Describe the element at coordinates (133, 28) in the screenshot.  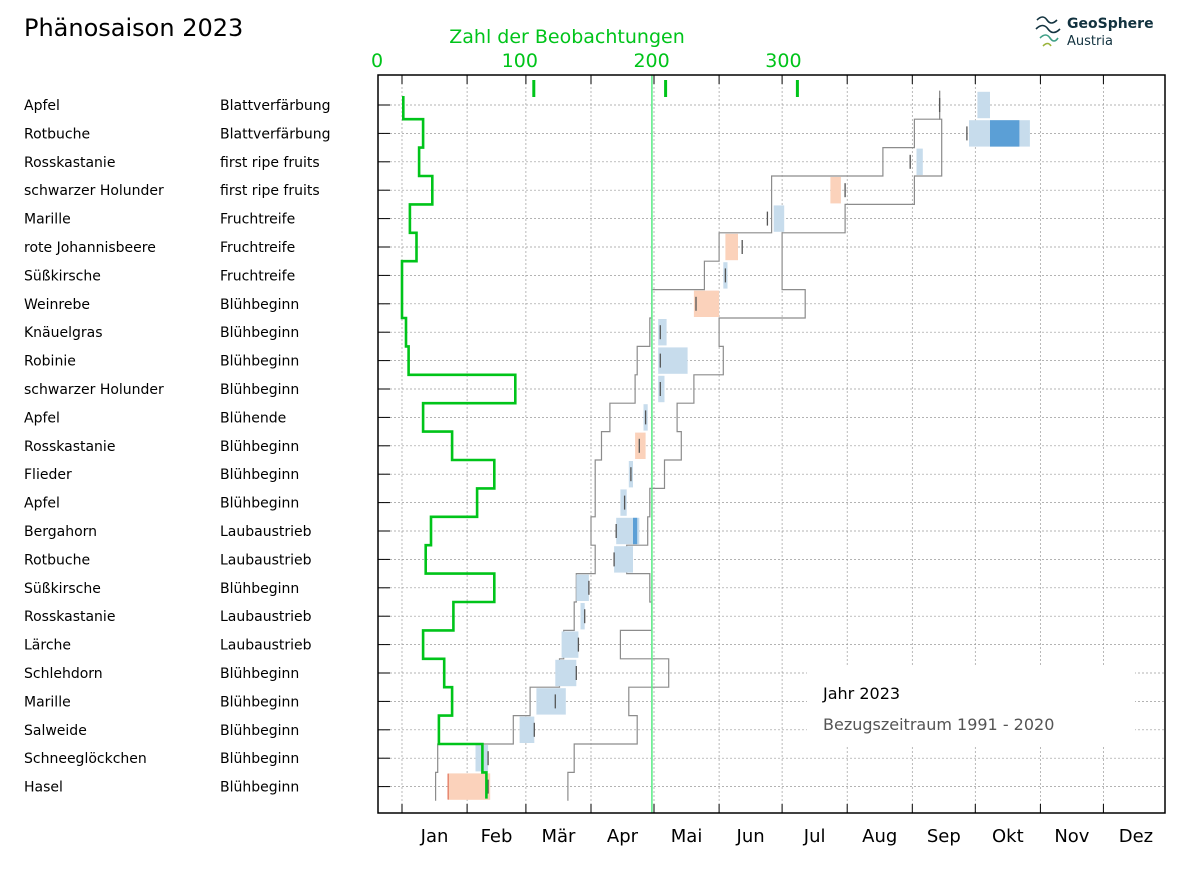
I see `chart-title: Phänosaison 2023` at that location.